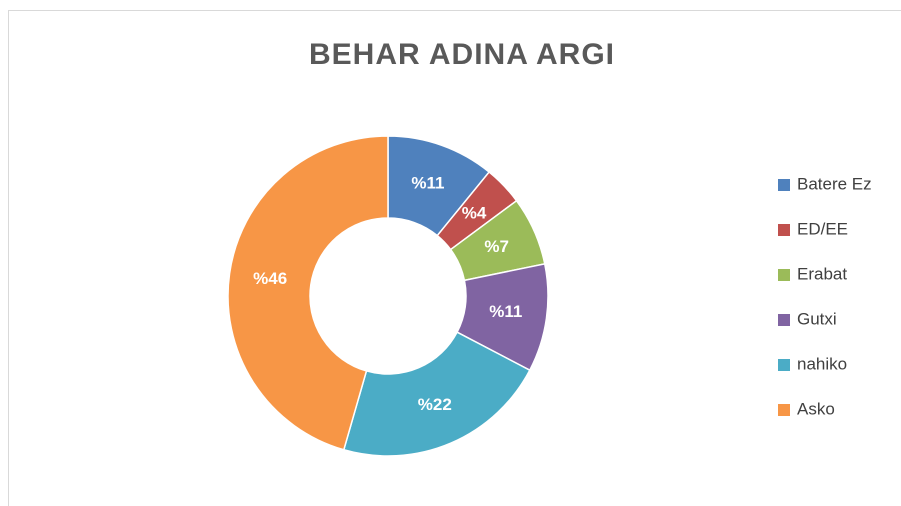 This screenshot has width=901, height=506. I want to click on legend-label: Asko, so click(816, 408).